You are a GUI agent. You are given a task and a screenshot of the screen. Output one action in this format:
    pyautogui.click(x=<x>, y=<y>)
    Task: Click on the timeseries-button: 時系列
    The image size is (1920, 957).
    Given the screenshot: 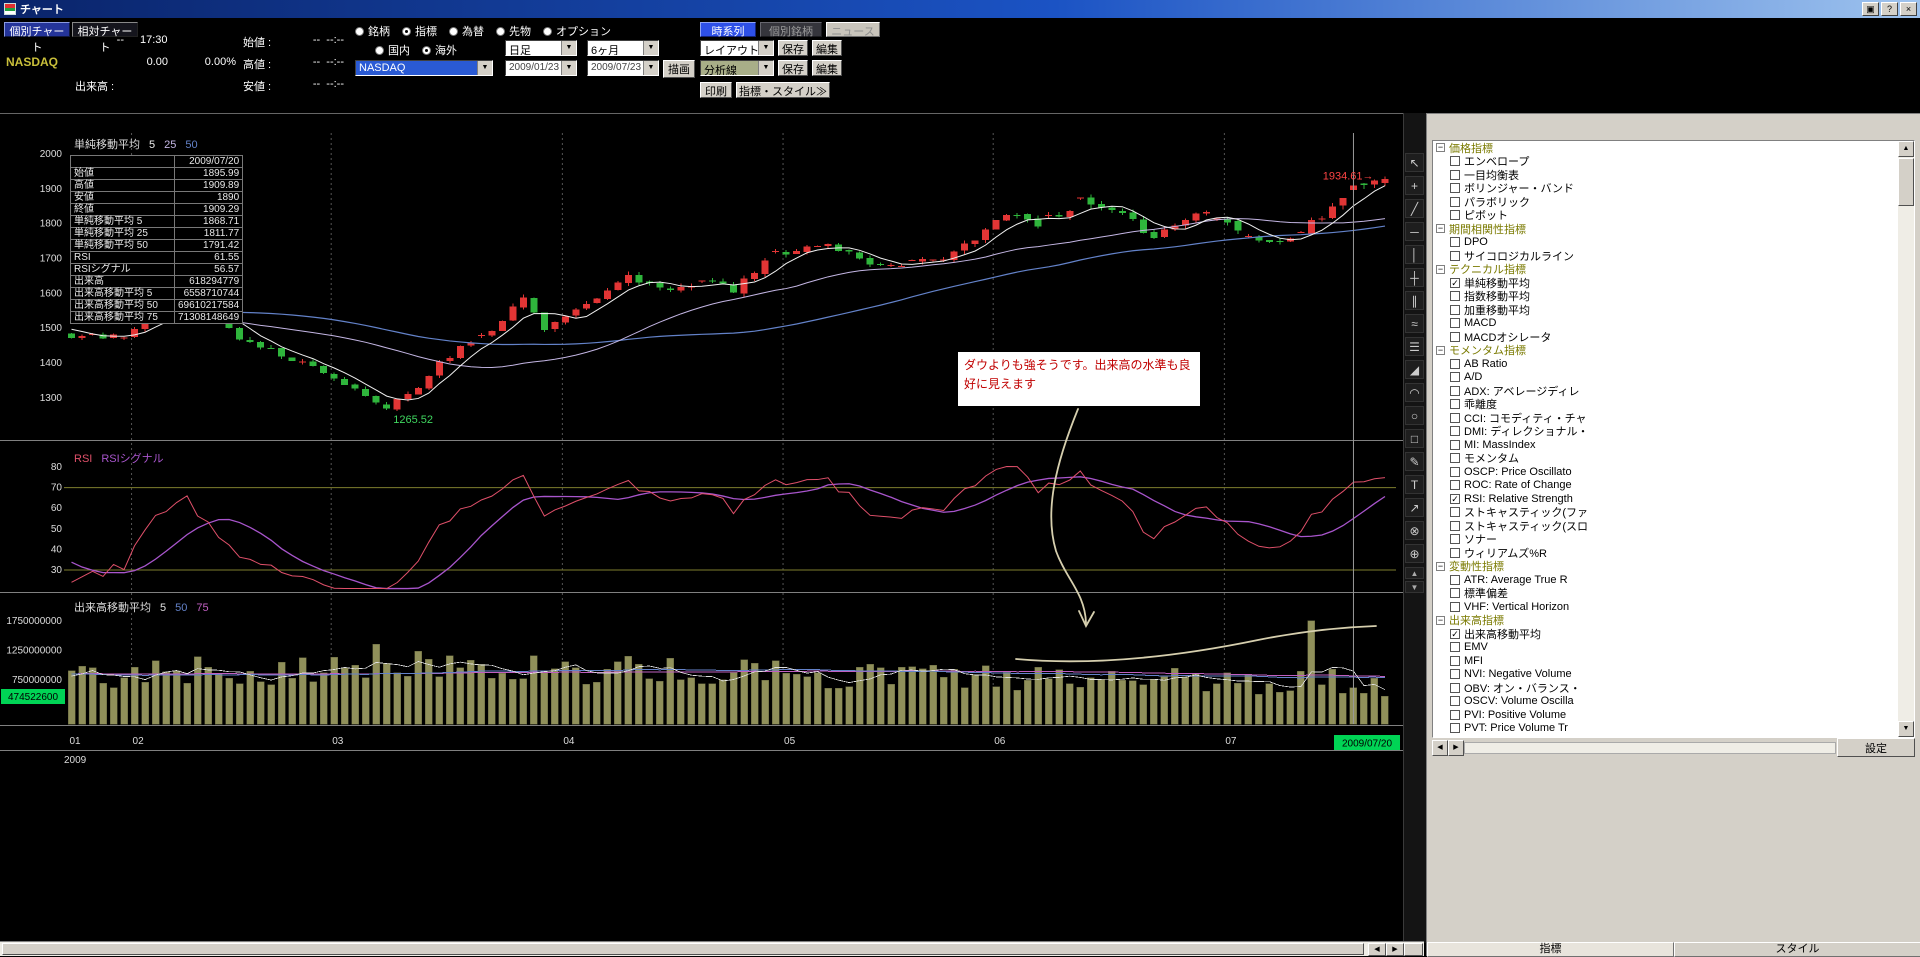 What is the action you would take?
    pyautogui.click(x=728, y=30)
    